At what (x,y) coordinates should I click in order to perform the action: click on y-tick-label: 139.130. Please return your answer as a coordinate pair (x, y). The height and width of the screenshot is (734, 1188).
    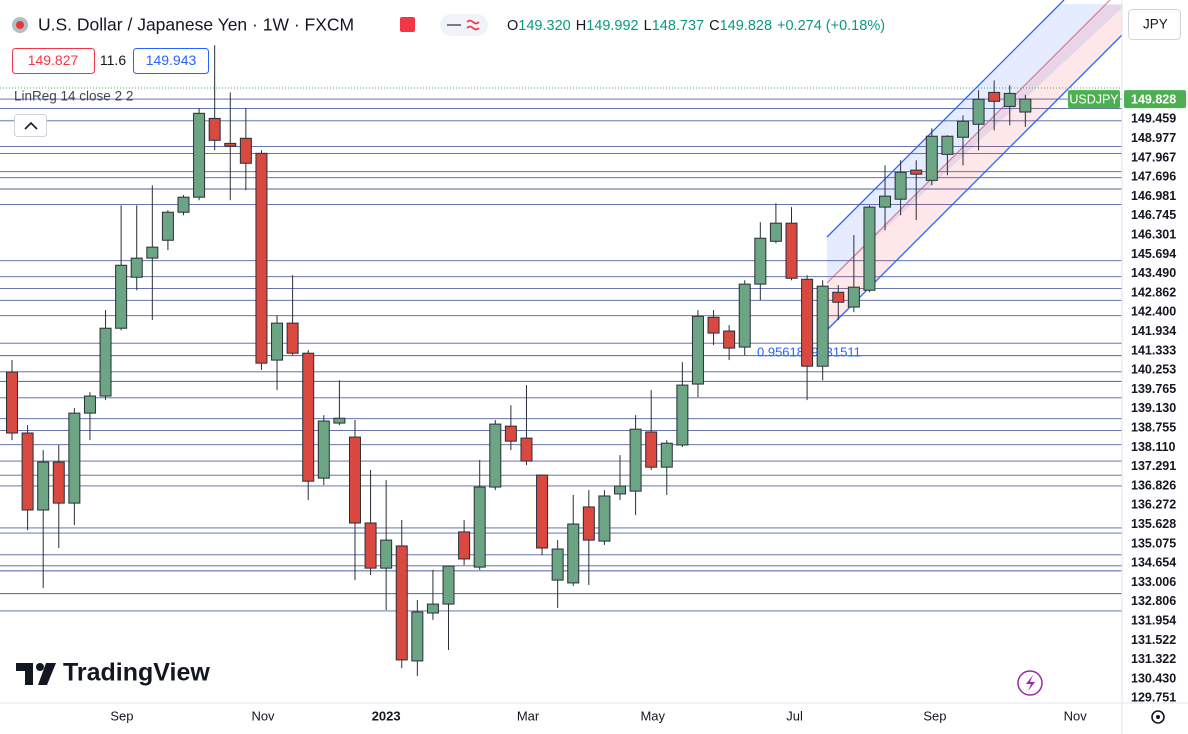
    Looking at the image, I should click on (1153, 408).